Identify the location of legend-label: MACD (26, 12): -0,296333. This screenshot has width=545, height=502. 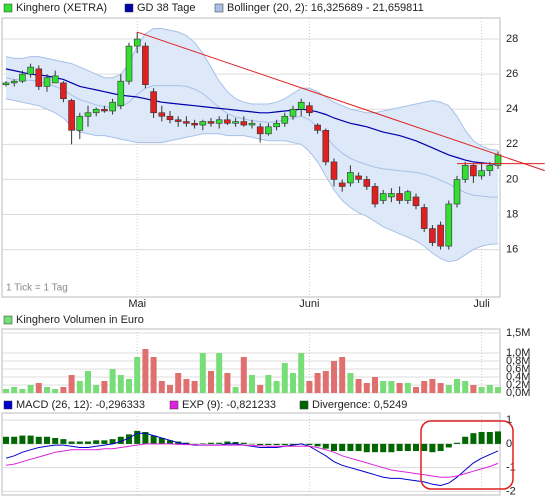
(80, 405).